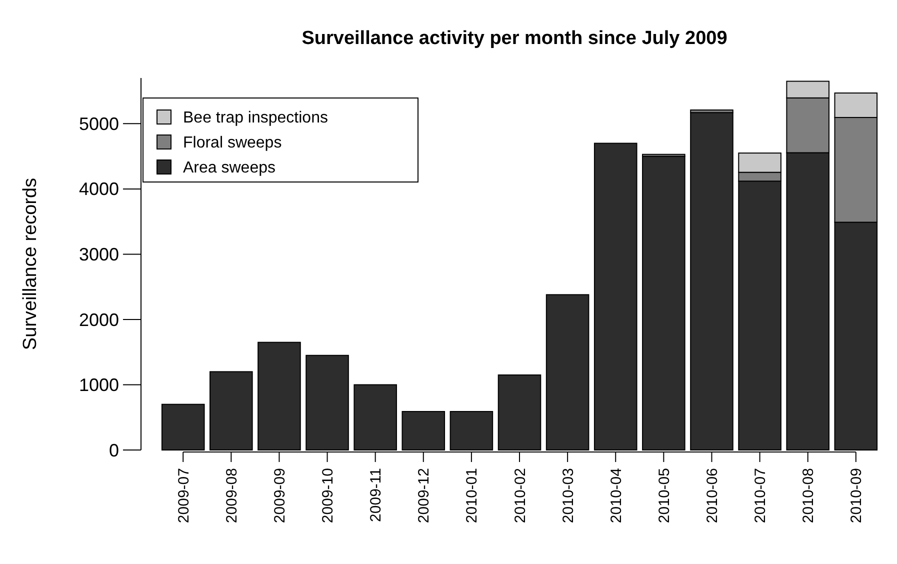 The height and width of the screenshot is (564, 897). Describe the element at coordinates (568, 496) in the screenshot. I see `x-tick-label: 2010-03` at that location.